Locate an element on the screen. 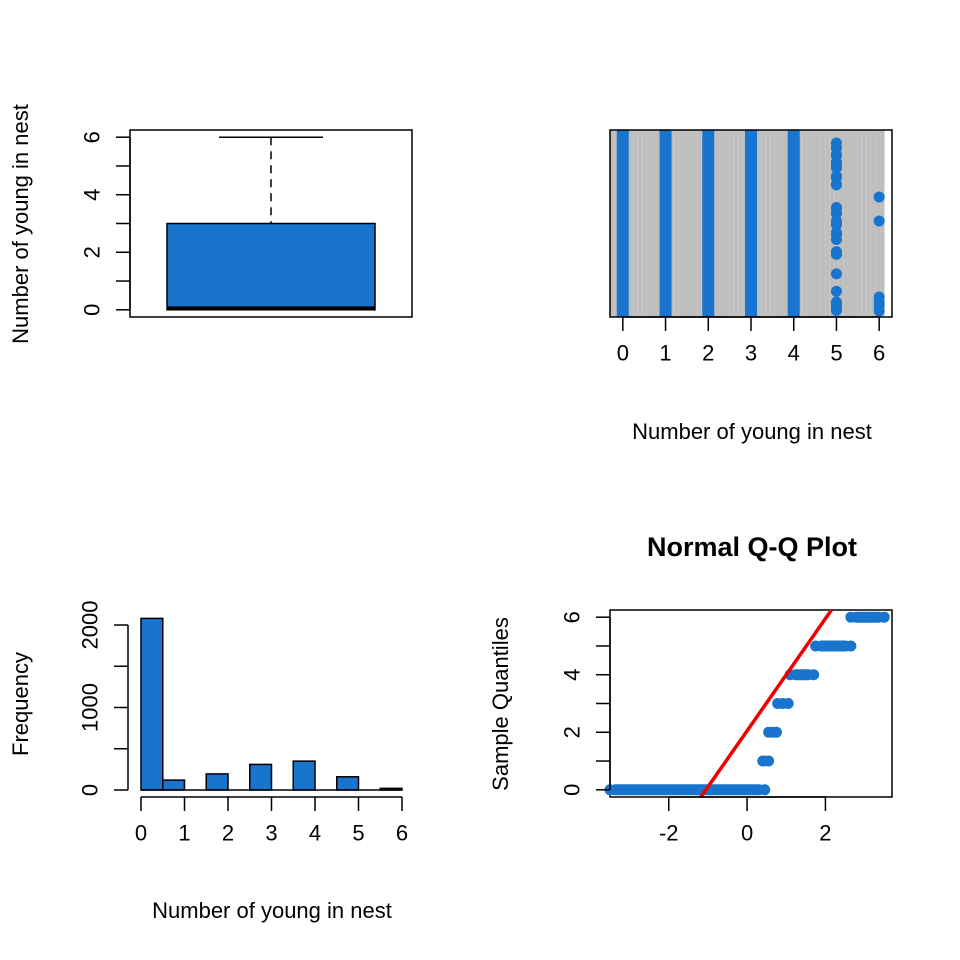 Image resolution: width=960 pixels, height=960 pixels. qqplot-y-tick-label: 6 is located at coordinates (572, 617).